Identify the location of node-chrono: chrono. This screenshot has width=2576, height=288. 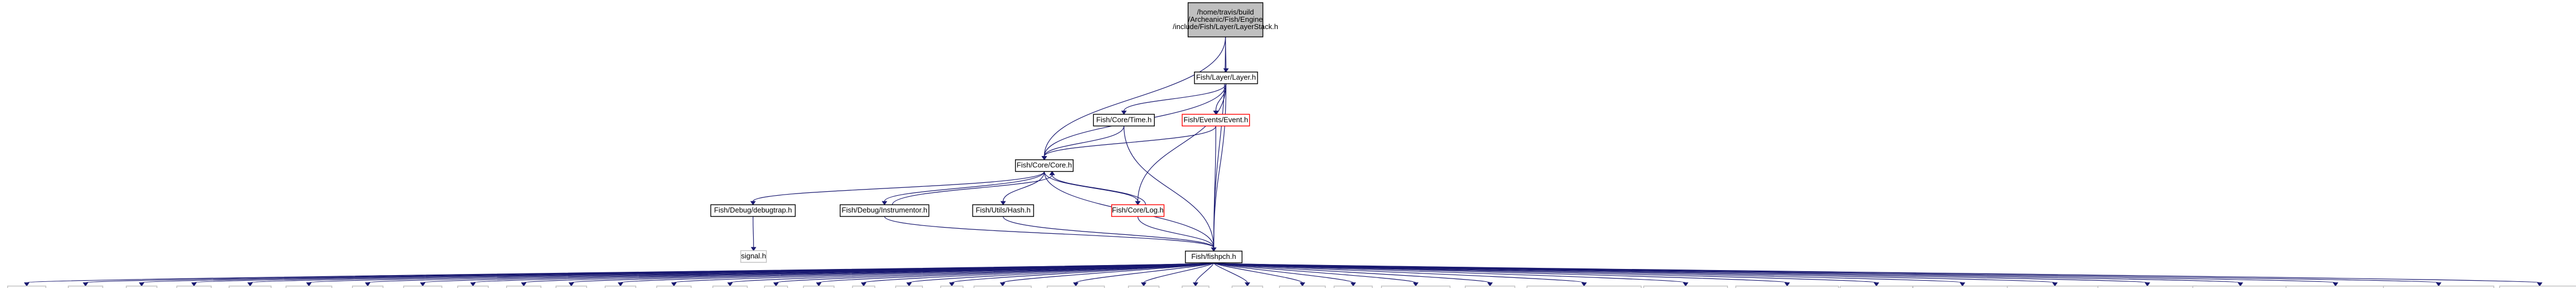
(368, 287).